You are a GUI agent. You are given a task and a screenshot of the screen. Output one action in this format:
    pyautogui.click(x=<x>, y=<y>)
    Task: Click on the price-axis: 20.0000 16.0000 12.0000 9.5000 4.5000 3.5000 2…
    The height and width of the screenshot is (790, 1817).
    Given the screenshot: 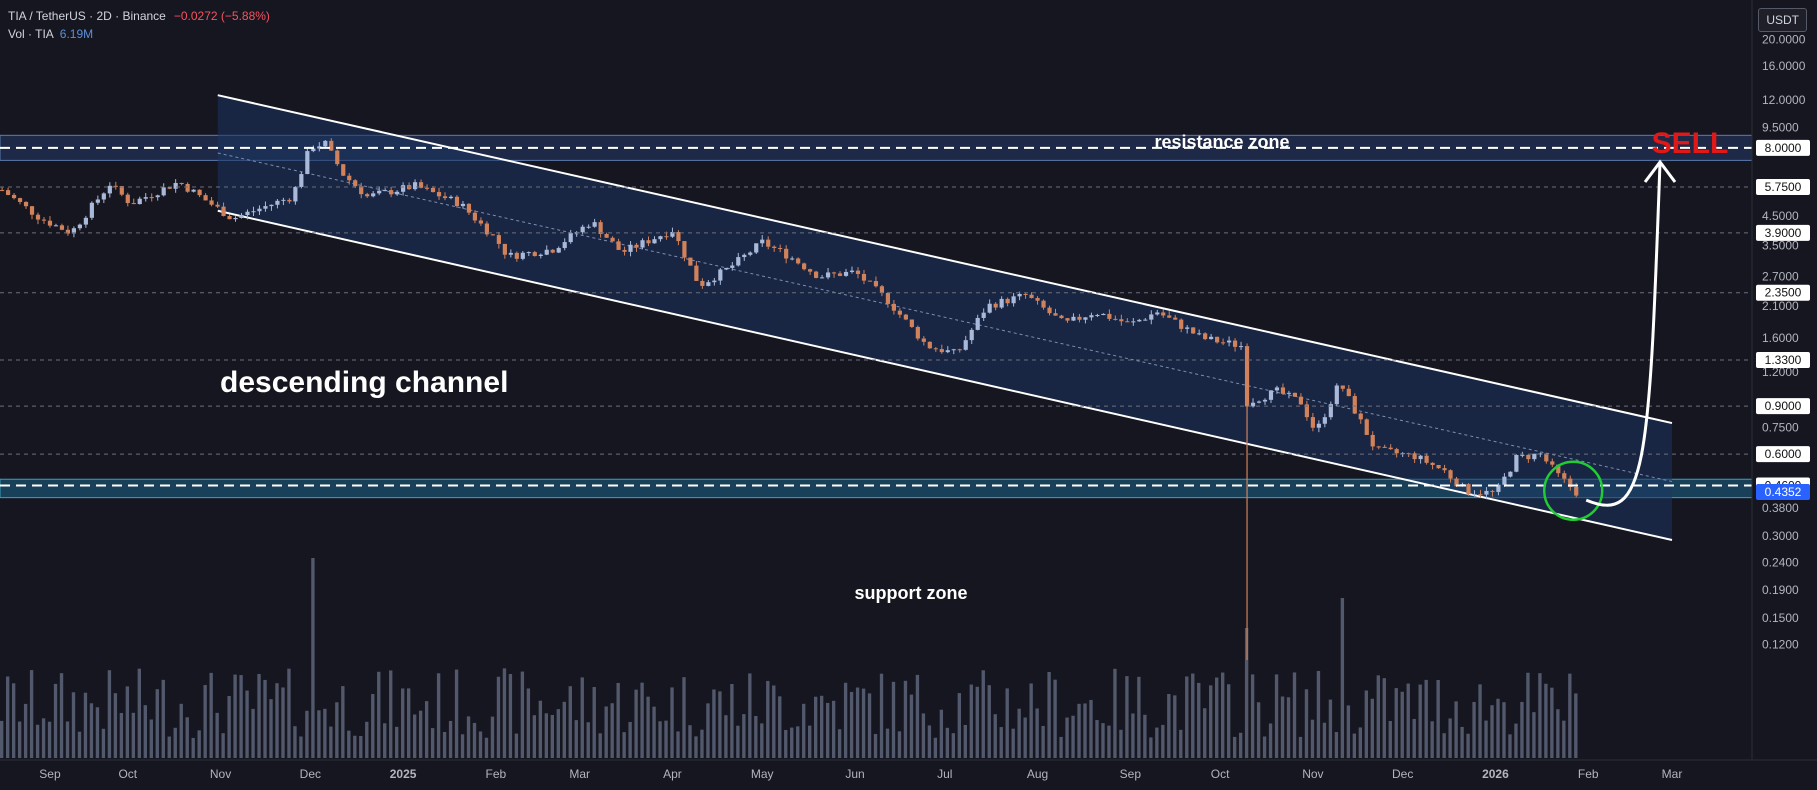 What is the action you would take?
    pyautogui.click(x=1784, y=395)
    